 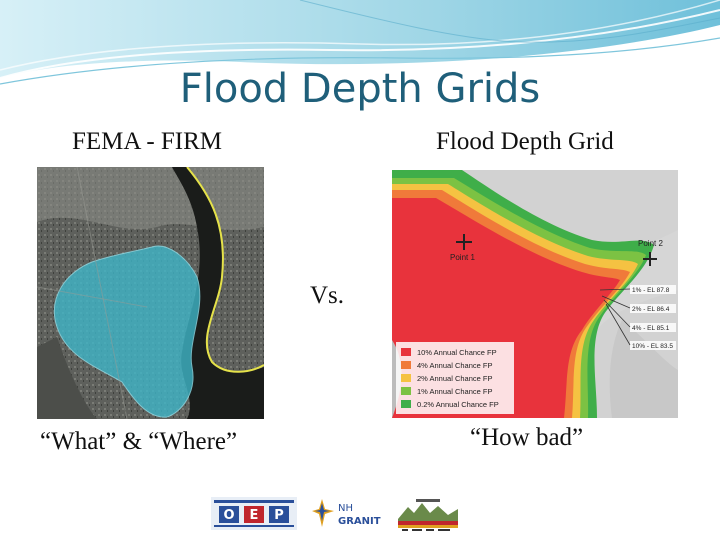 I want to click on legend-label-1: 1% Annual Chance FP, so click(x=454, y=391).